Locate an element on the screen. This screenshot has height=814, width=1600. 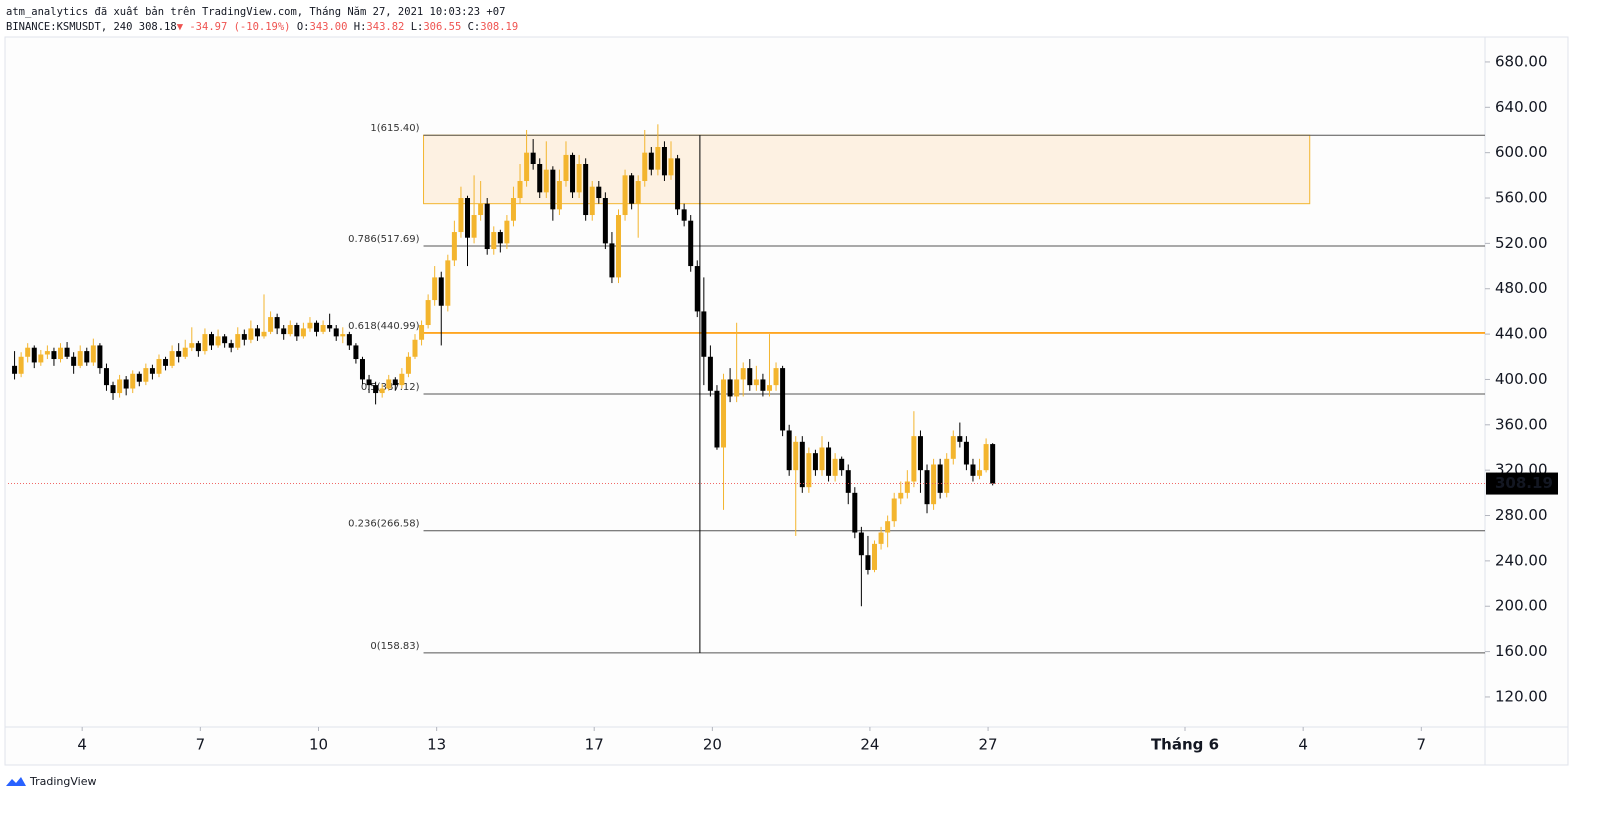
y-tick-label: 560.00 is located at coordinates (1521, 198).